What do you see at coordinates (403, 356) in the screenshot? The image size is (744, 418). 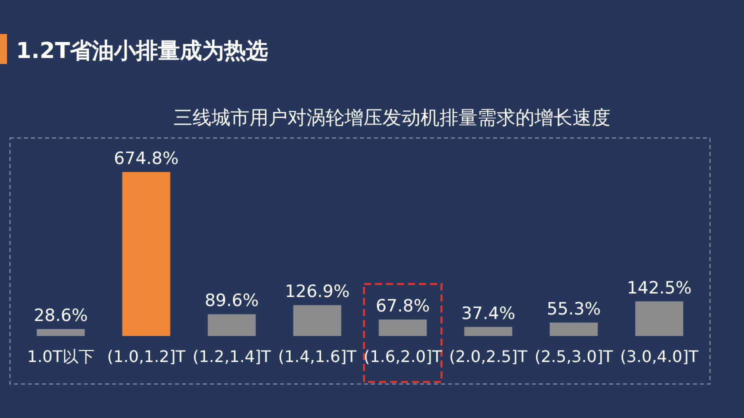 I see `x-tick-label: (1.6,2.0]T` at bounding box center [403, 356].